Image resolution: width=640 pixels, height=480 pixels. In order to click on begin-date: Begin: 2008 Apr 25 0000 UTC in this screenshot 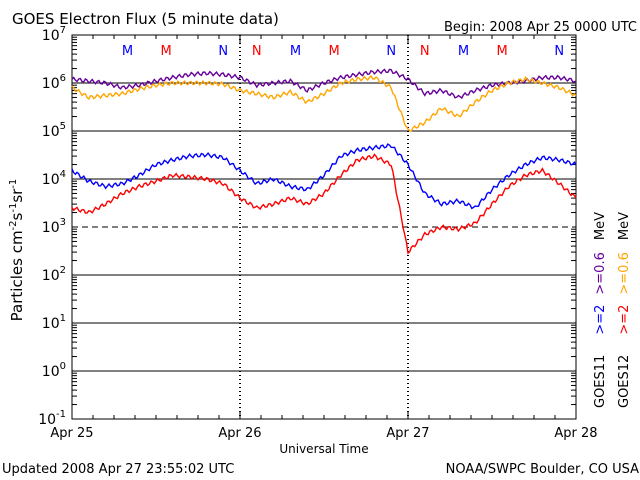, I will do `click(540, 27)`.